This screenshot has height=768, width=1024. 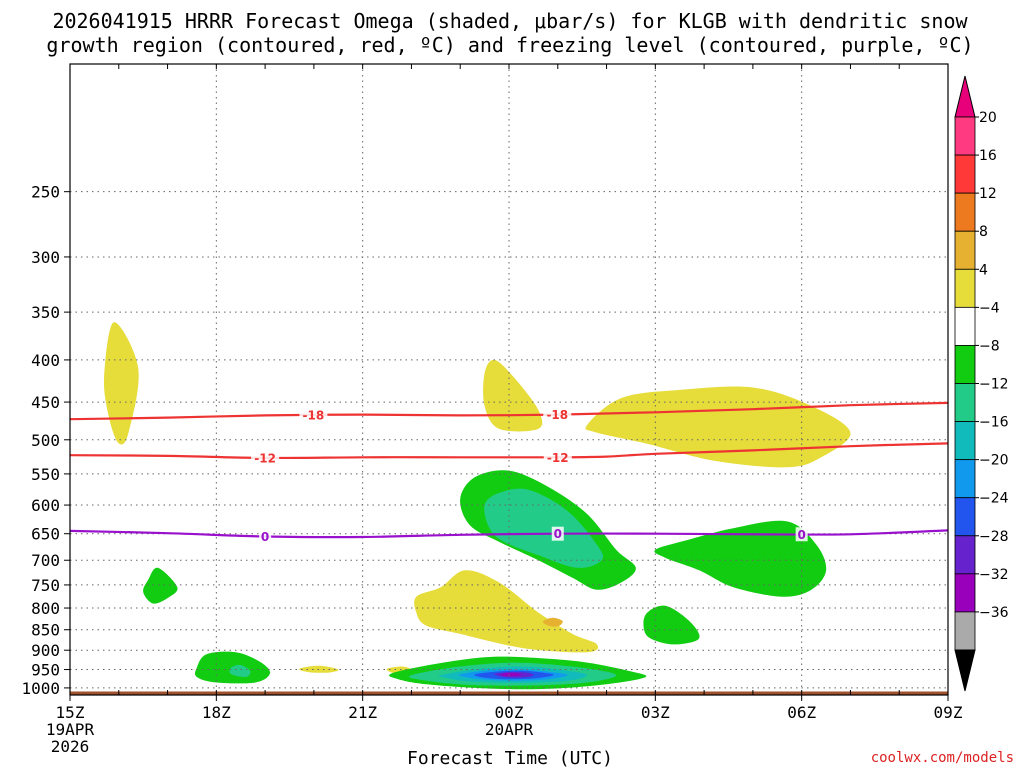 I want to click on colorbar-label-3: 8, so click(x=983, y=232).